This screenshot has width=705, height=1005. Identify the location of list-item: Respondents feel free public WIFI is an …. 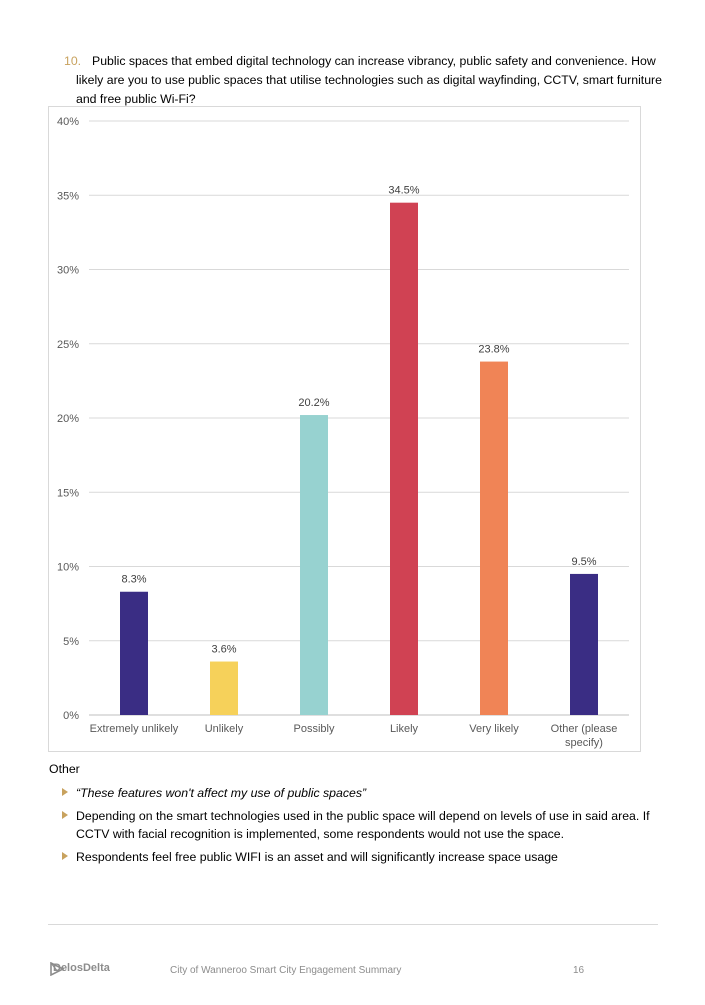
(362, 857).